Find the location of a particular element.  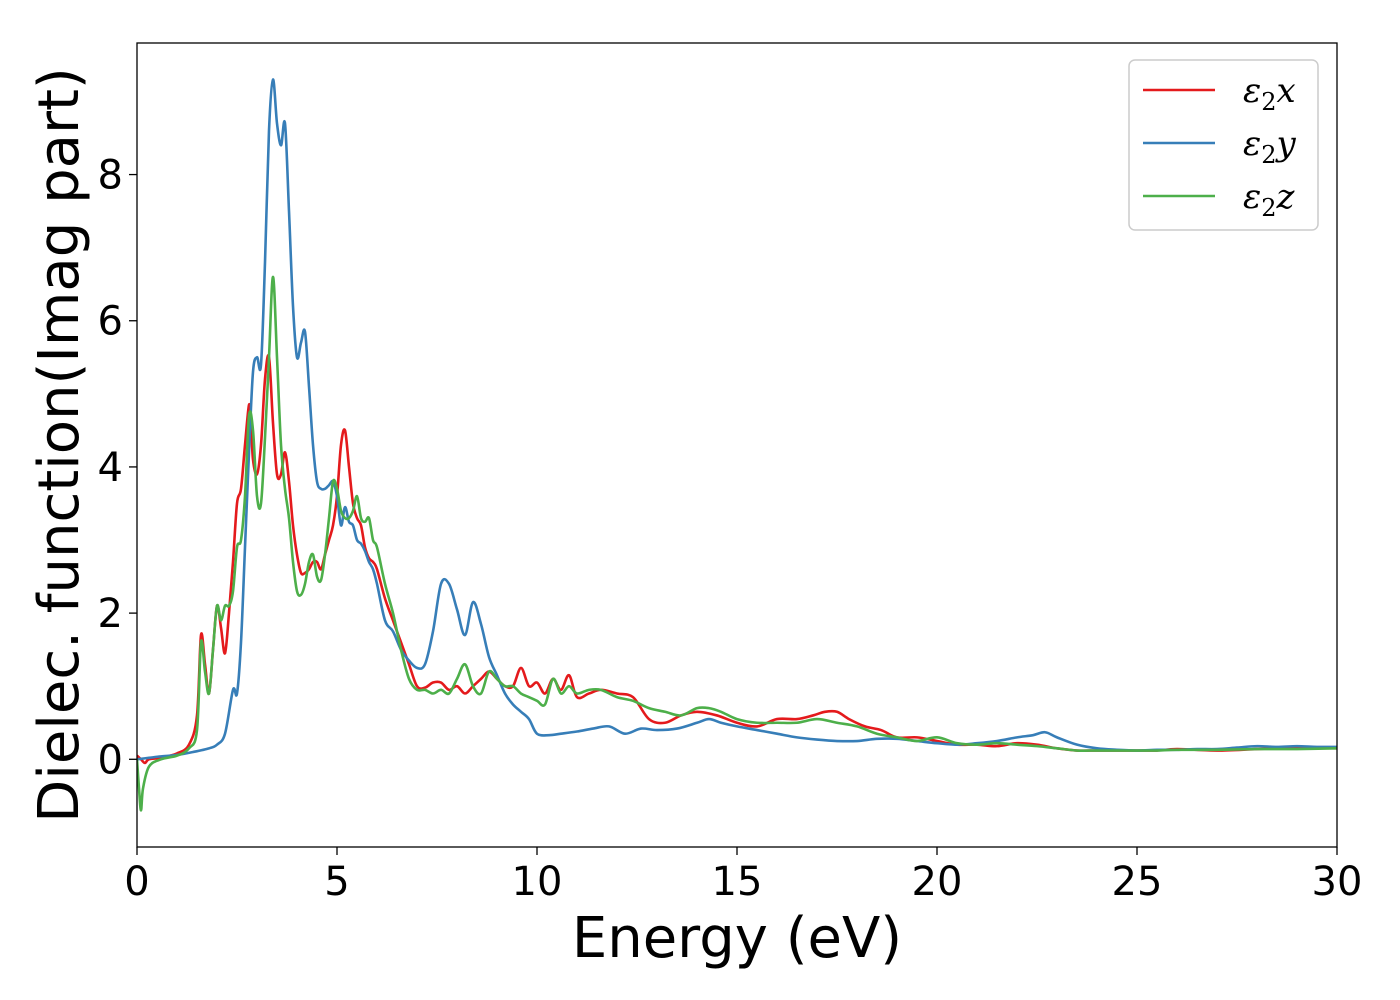

y-axis-ticks: 0 2 4 6 8 is located at coordinates (117, 468).